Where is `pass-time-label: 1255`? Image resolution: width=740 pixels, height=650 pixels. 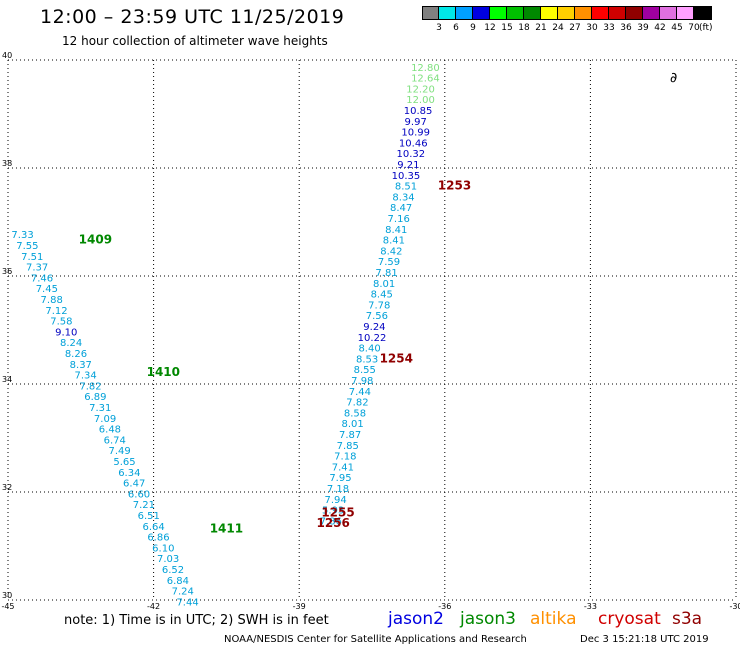 pass-time-label: 1255 is located at coordinates (337, 512).